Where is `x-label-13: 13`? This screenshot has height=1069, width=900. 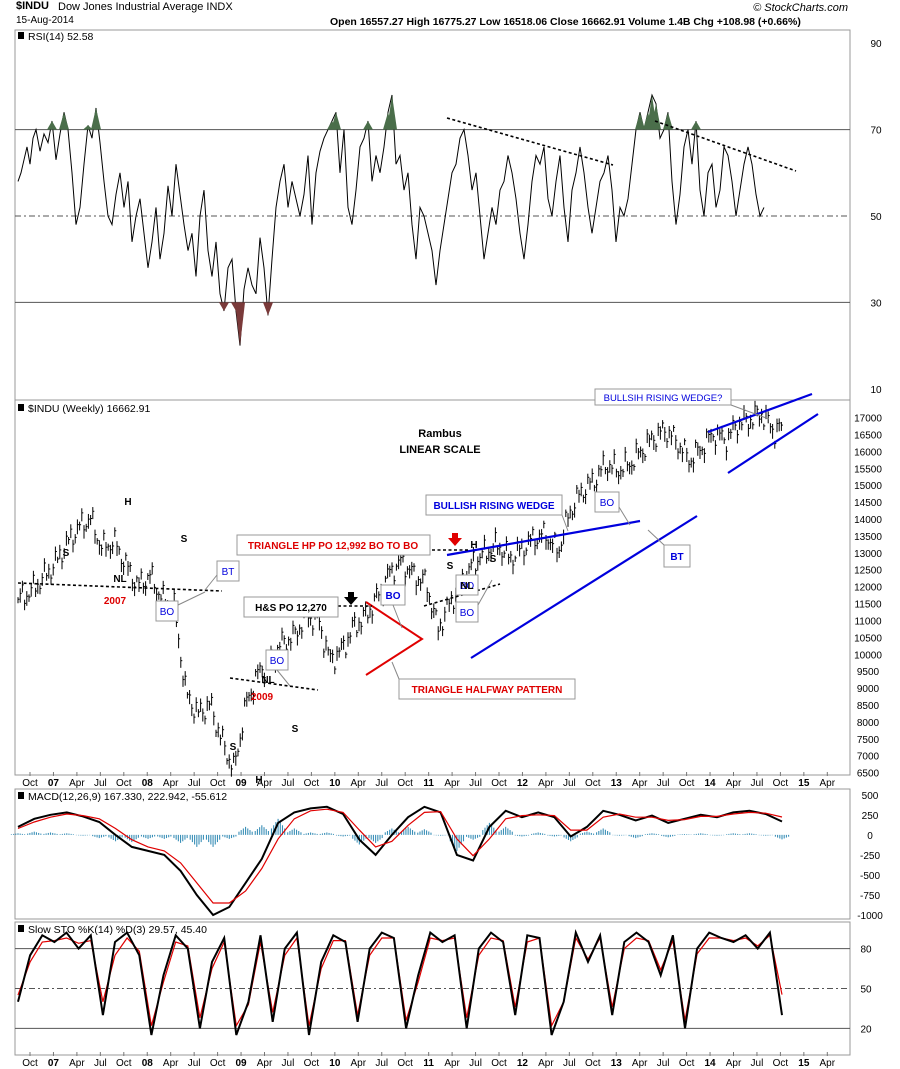
x-label-13: 13 is located at coordinates (617, 783).